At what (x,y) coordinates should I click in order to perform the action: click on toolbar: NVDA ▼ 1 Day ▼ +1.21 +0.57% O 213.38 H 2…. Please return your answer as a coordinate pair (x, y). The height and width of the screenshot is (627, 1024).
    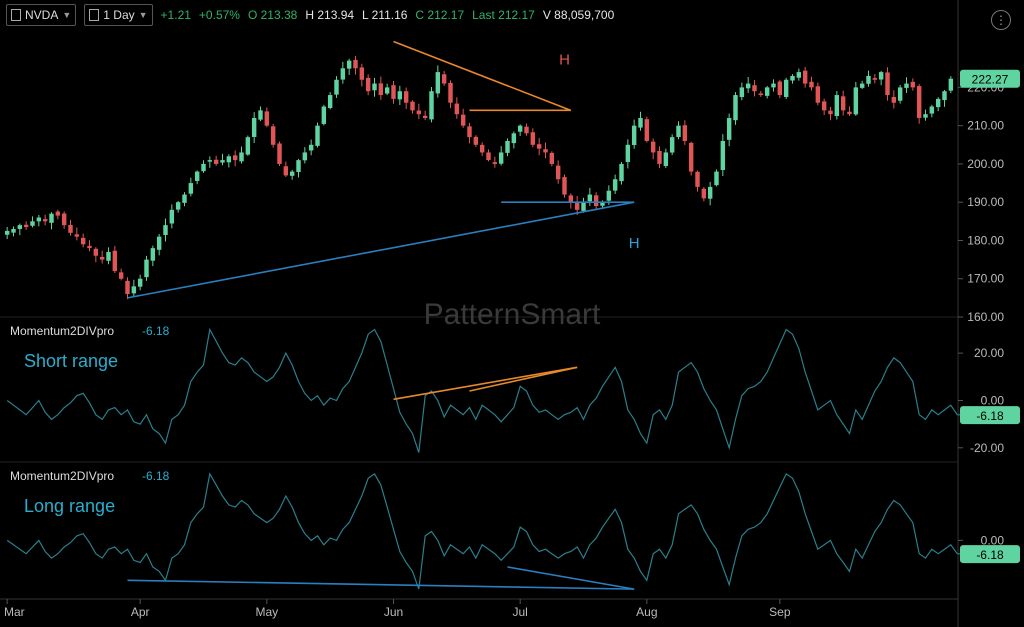
    Looking at the image, I should click on (483, 15).